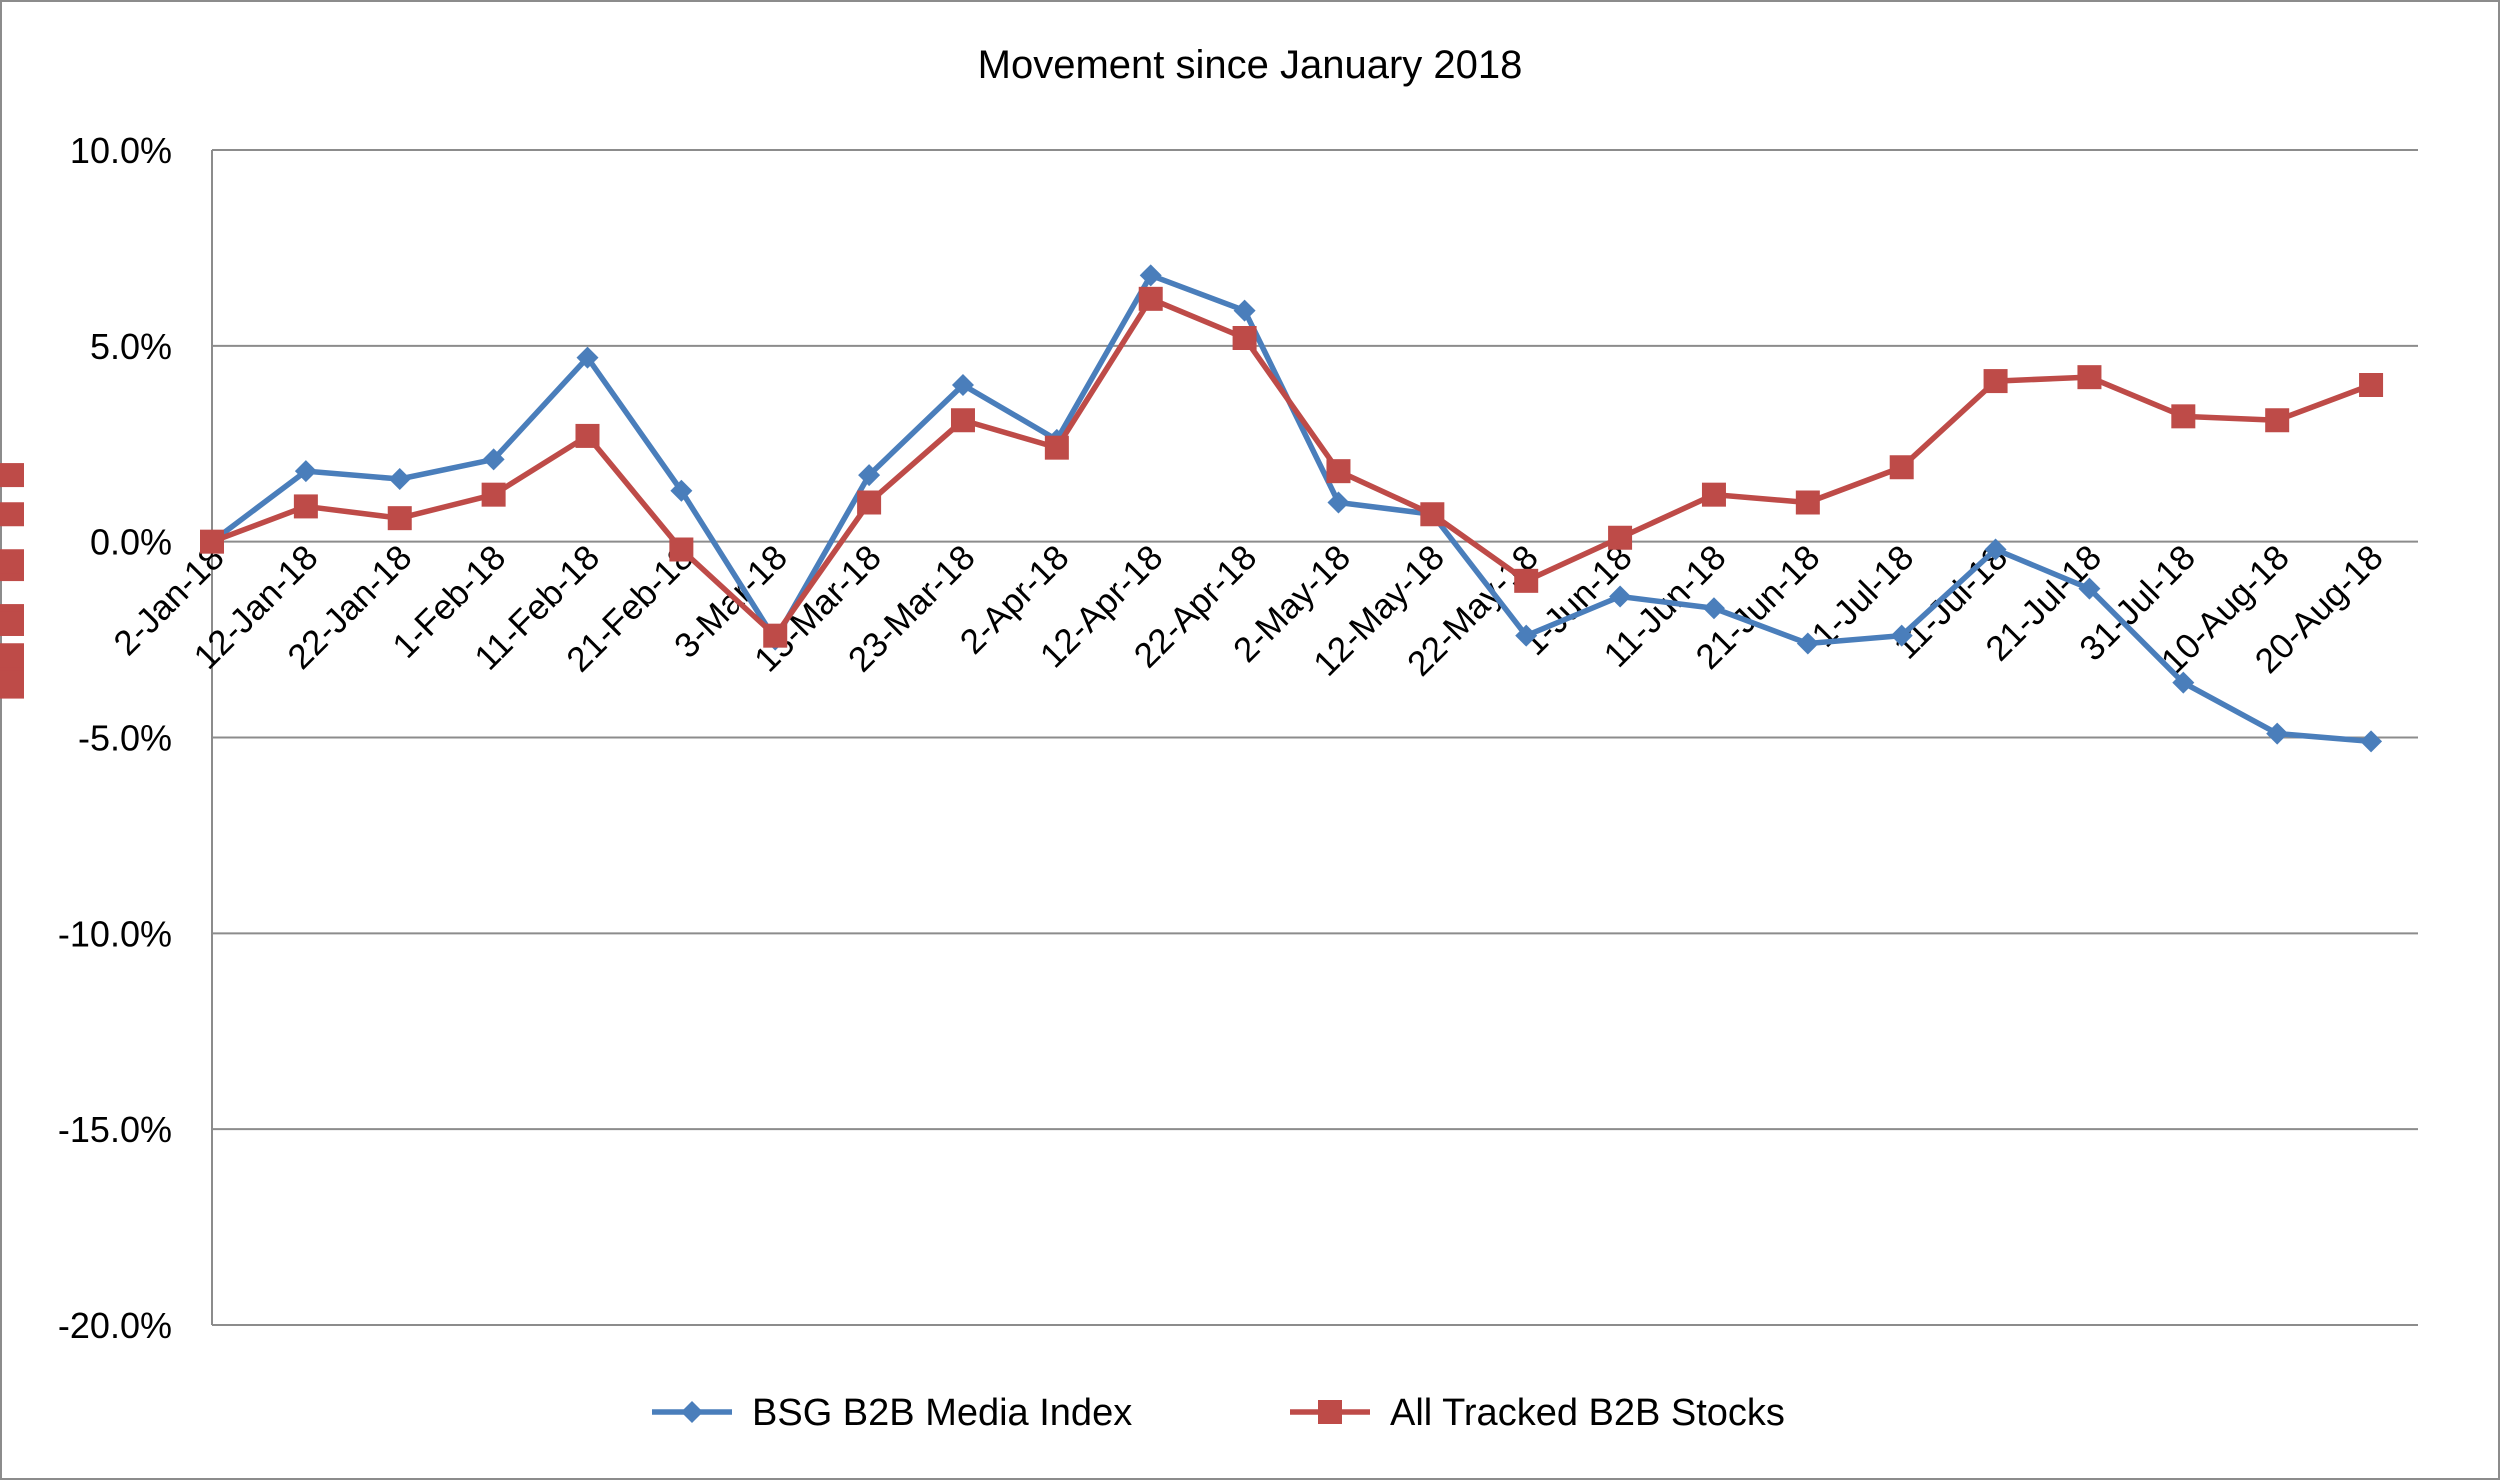 This screenshot has height=1480, width=2500. What do you see at coordinates (1250, 65) in the screenshot?
I see `chart-title: Movement since January 2018` at bounding box center [1250, 65].